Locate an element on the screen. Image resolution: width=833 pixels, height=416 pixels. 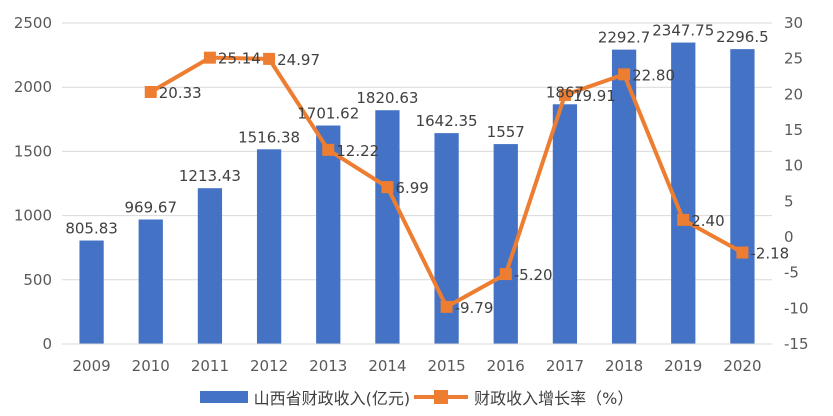
bar-data-label: 1557 is located at coordinates (506, 132).